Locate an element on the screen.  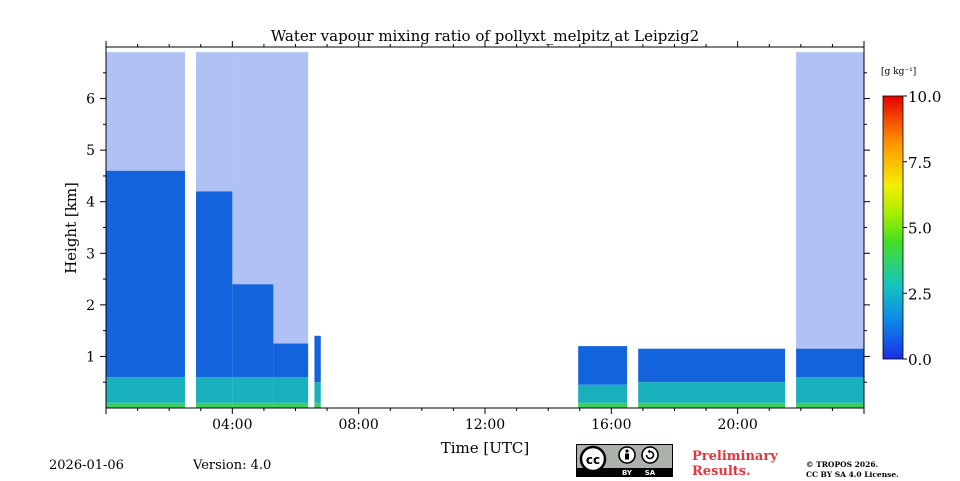
colorbar-ticks: 0.0 2.5 5.0 7.5 10.0 is located at coordinates (922, 228).